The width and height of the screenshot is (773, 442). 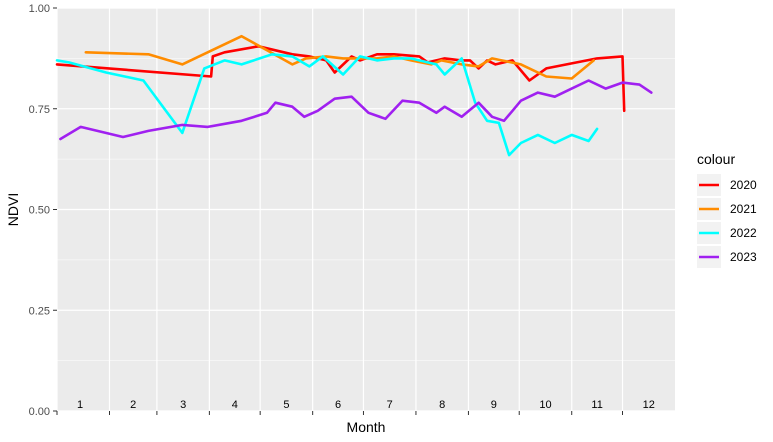 What do you see at coordinates (39, 9) in the screenshot?
I see `y-tick-label: 1.00` at bounding box center [39, 9].